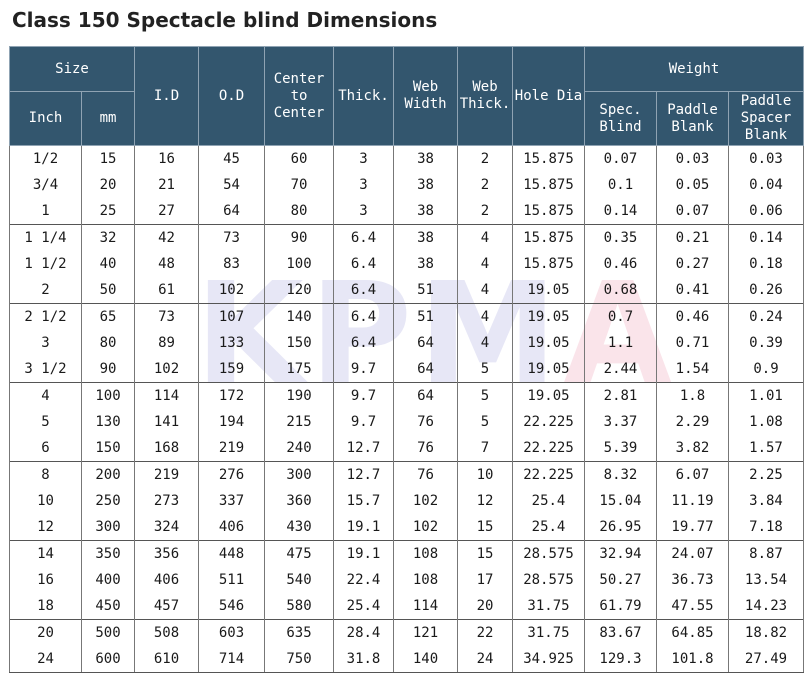  I want to click on table-row: 1/2 15 16 45 60 3 38 2 15.875 0.07 0.03 0.03, so click(406, 158).